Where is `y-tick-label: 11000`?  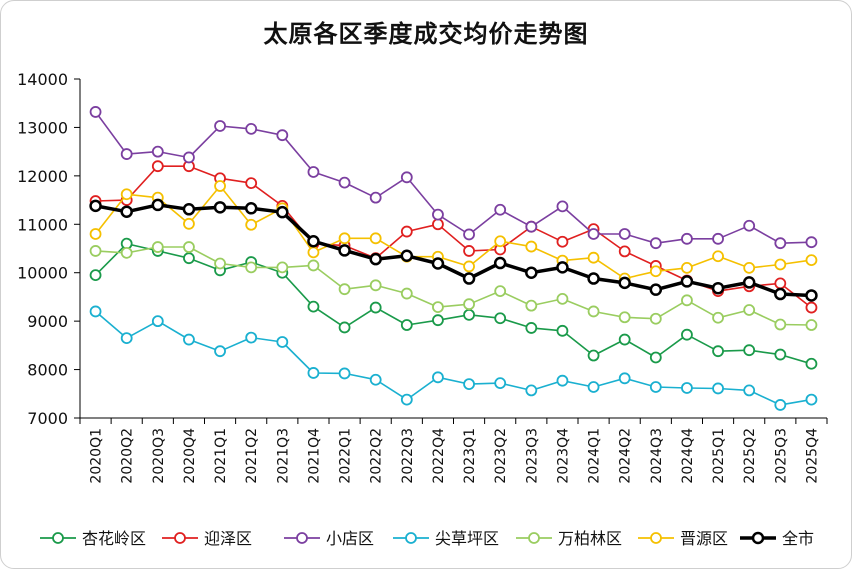 y-tick-label: 11000 is located at coordinates (42, 224).